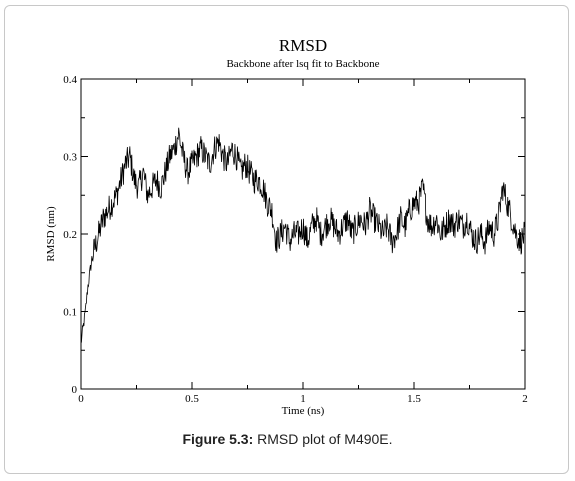 Image resolution: width=575 pixels, height=481 pixels. What do you see at coordinates (302, 64) in the screenshot?
I see `chart-subtitle: Backbone after lsq fit to Backbone` at bounding box center [302, 64].